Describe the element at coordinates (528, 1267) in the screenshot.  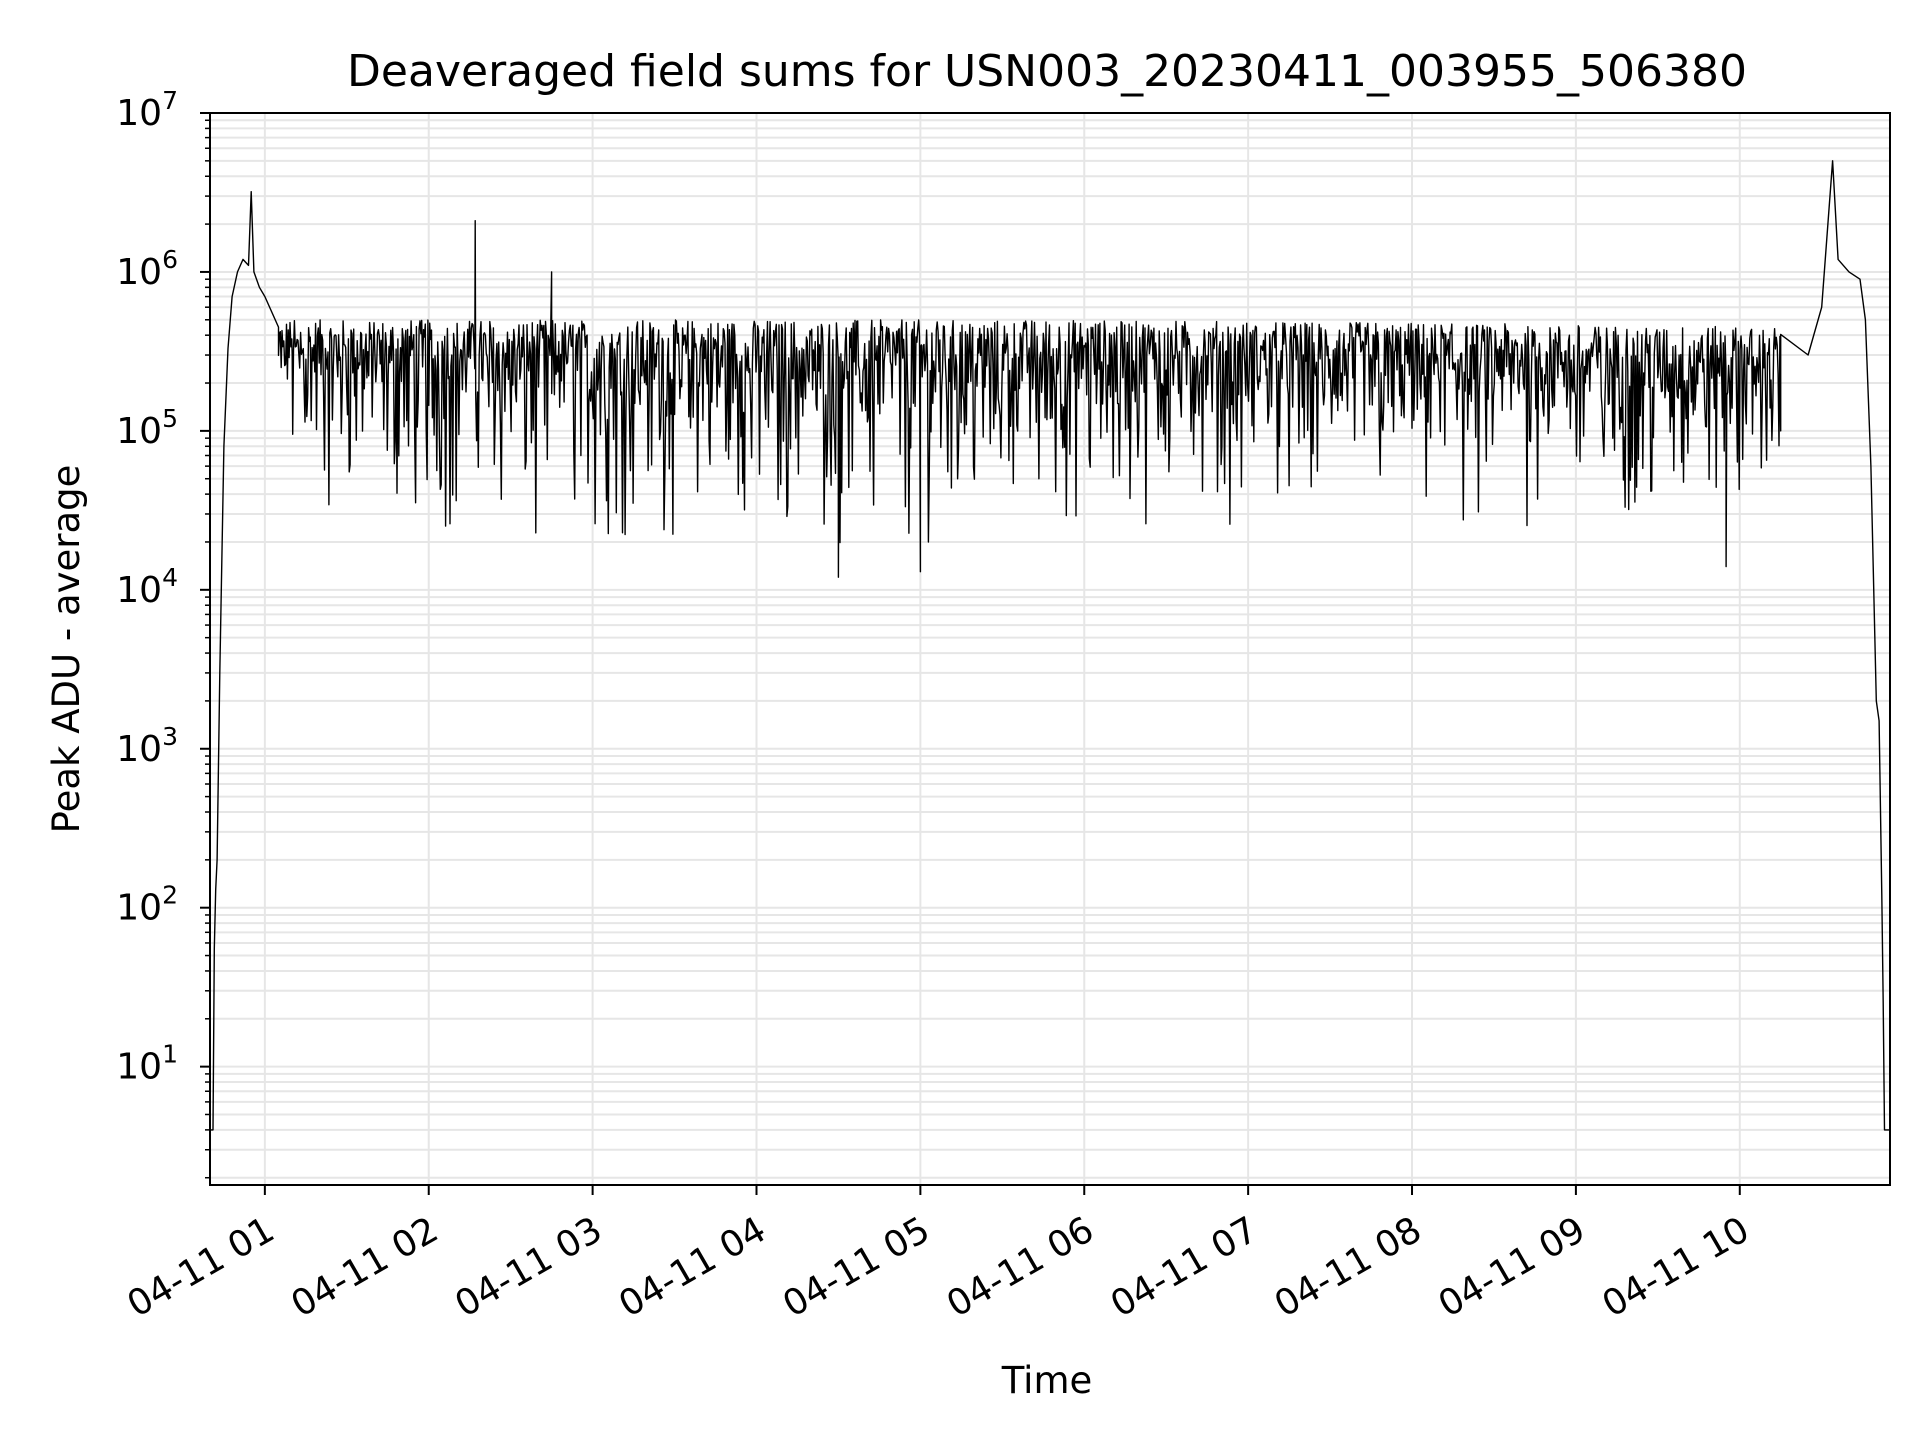
I see `x-tick-label: 04-11 03` at that location.